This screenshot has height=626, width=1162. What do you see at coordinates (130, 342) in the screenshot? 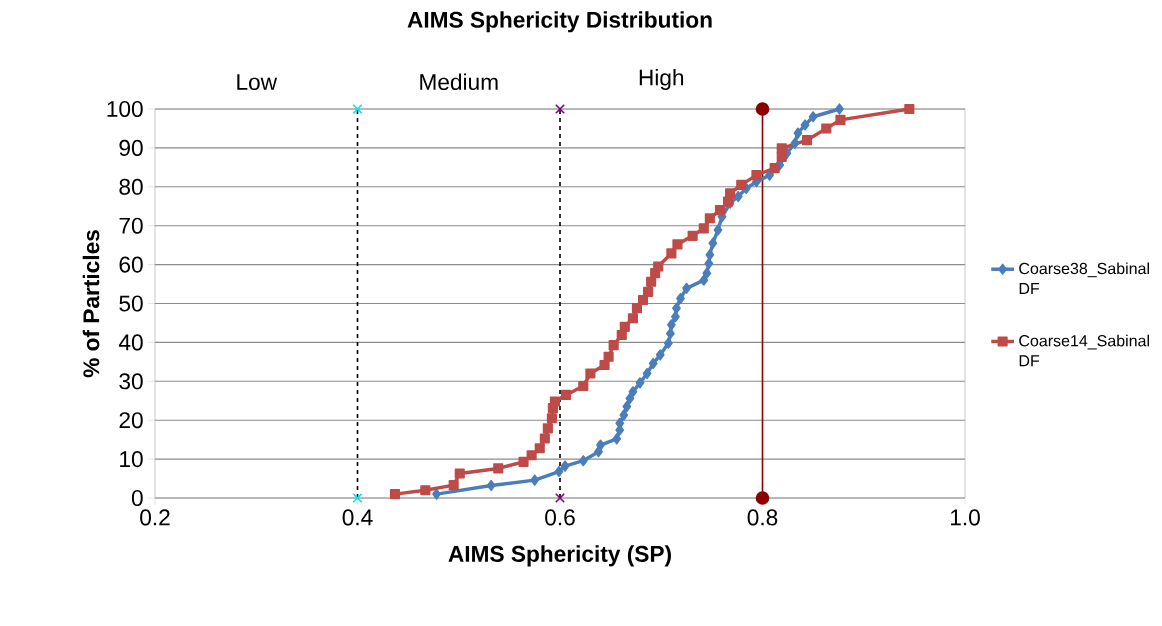
I see `y-tick-label: 40` at bounding box center [130, 342].